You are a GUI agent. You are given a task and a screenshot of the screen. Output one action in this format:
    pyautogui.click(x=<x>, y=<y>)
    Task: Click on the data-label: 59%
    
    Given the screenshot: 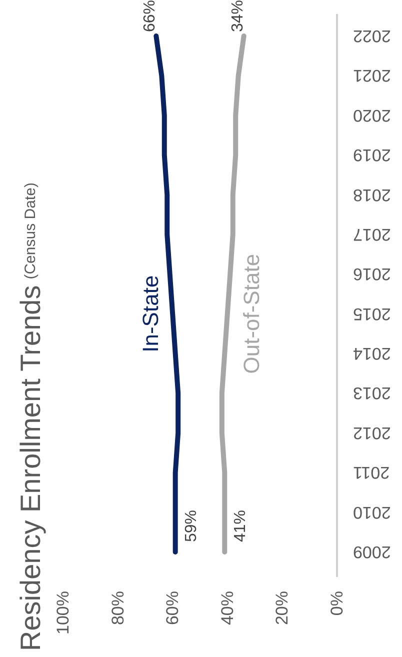 What is the action you would take?
    pyautogui.click(x=191, y=526)
    